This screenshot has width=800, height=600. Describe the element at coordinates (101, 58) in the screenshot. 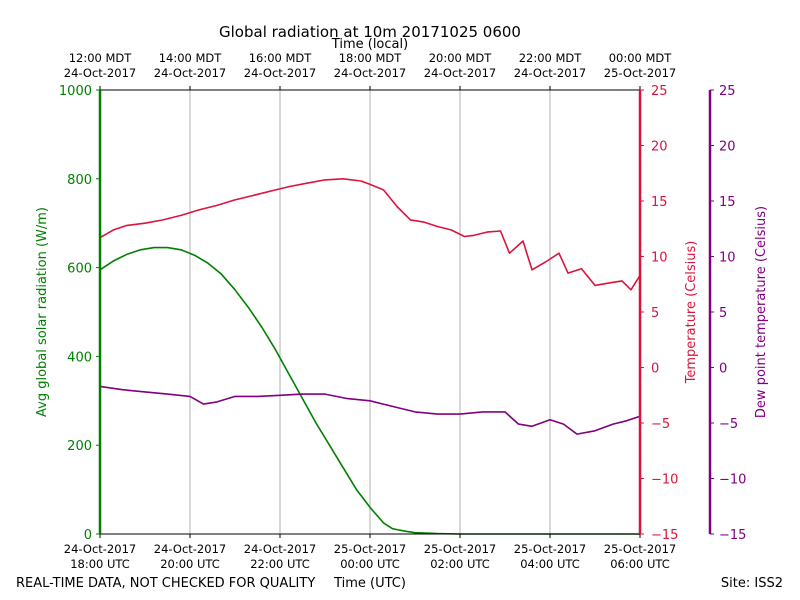

I see `top-x-tick-label: 12:00 MDT` at that location.